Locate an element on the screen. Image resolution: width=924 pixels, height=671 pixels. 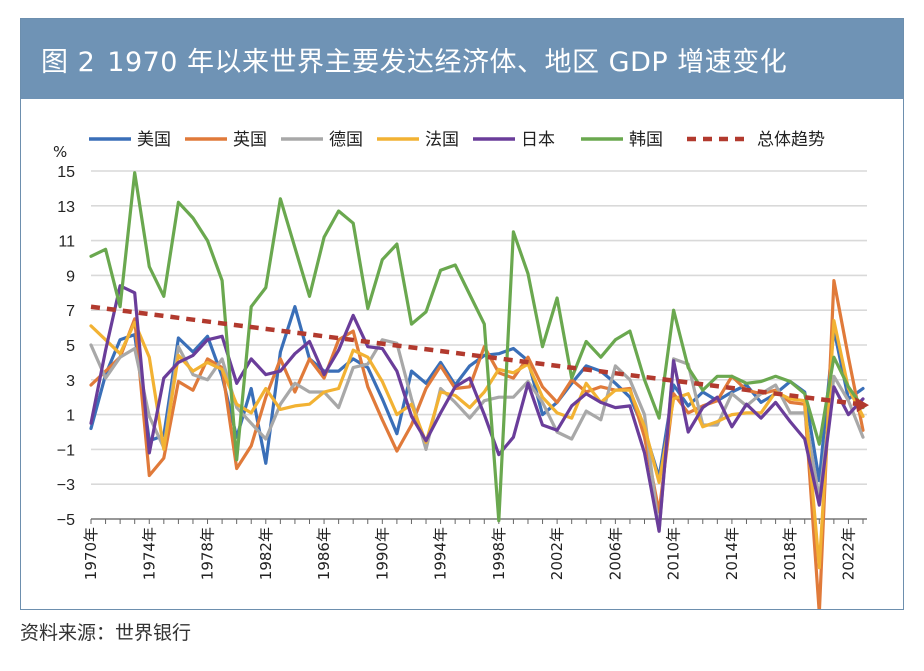
y-tick-label: 7 is located at coordinates (70, 311).